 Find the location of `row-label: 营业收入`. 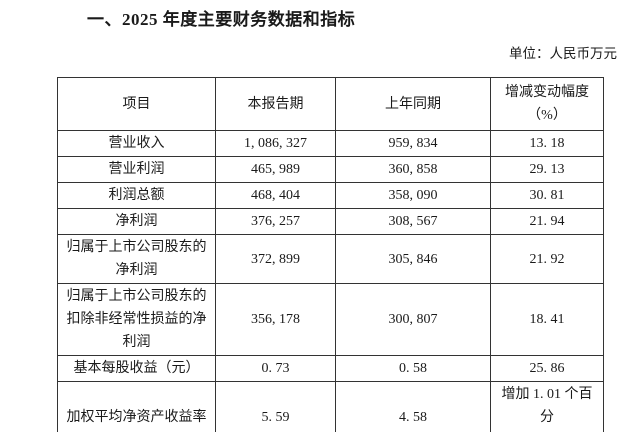

row-label: 营业收入 is located at coordinates (136, 143).